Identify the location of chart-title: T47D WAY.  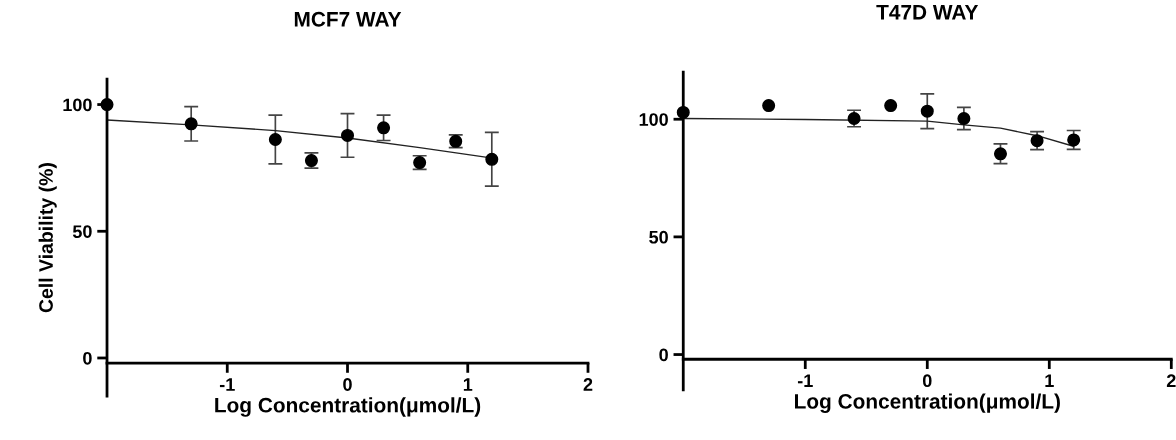
(927, 12).